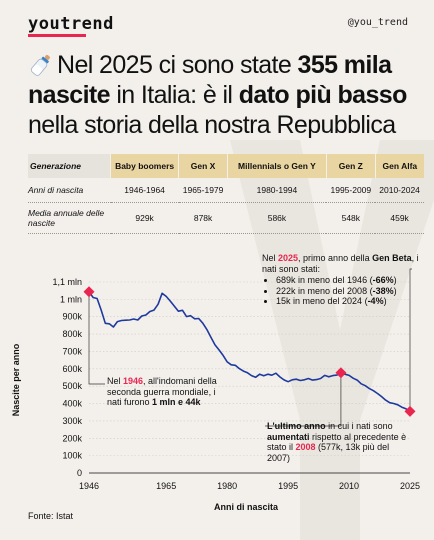 The width and height of the screenshot is (434, 540). What do you see at coordinates (410, 340) in the screenshot?
I see `annotation-connector-2025` at bounding box center [410, 340].